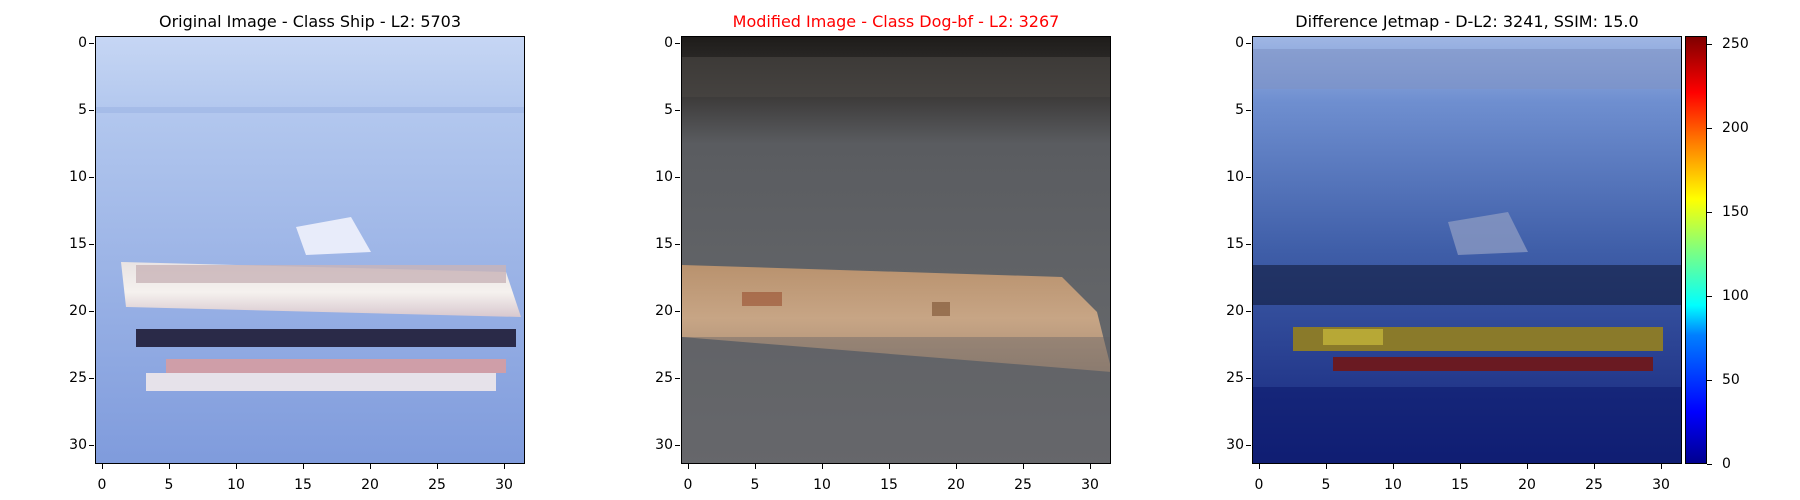 The height and width of the screenshot is (500, 1800). I want to click on colorbar-tick-label: 150, so click(1735, 212).